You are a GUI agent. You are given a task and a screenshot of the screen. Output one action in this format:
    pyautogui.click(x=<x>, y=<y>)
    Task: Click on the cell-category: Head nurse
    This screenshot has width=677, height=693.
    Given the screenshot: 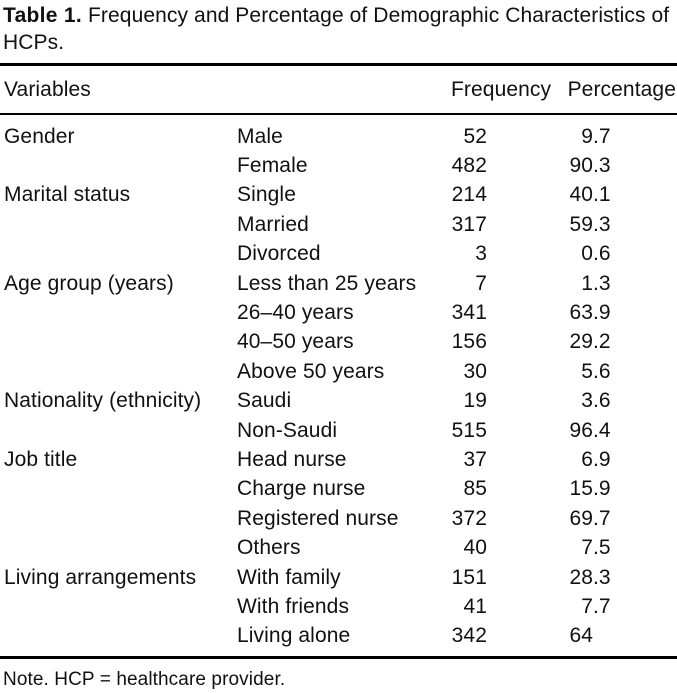 What is the action you would take?
    pyautogui.click(x=292, y=459)
    